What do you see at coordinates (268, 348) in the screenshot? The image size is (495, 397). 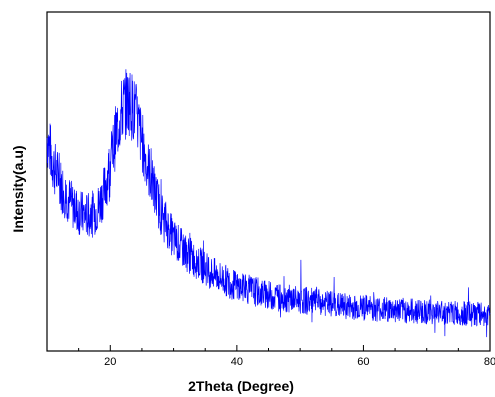 I see `x-ticks` at bounding box center [268, 348].